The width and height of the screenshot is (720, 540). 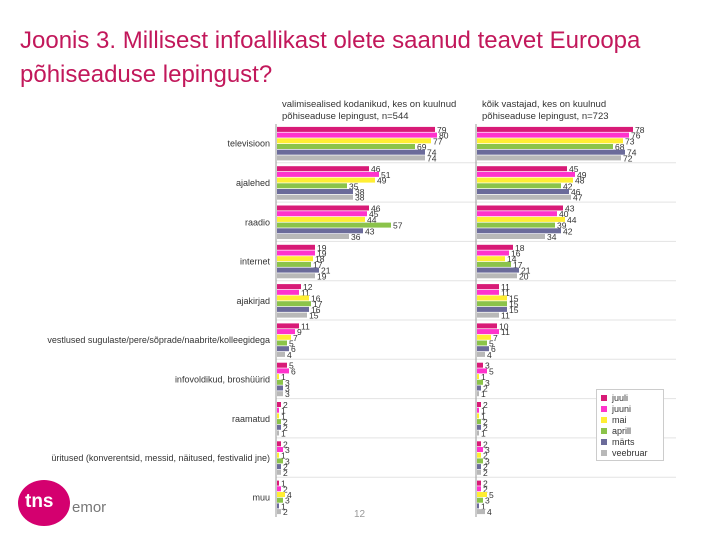 What do you see at coordinates (222, 379) in the screenshot?
I see `category-label: infovoldikud, broshüürid` at bounding box center [222, 379].